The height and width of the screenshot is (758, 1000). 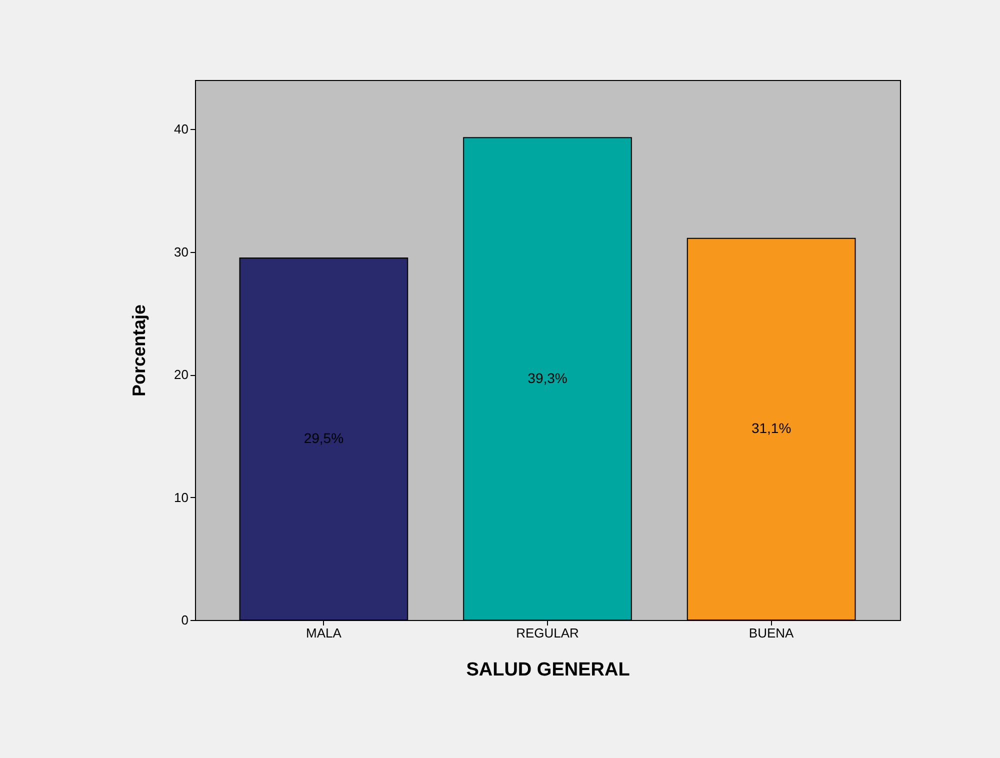 What do you see at coordinates (139, 350) in the screenshot?
I see `y-axis-title: Porcentaje` at bounding box center [139, 350].